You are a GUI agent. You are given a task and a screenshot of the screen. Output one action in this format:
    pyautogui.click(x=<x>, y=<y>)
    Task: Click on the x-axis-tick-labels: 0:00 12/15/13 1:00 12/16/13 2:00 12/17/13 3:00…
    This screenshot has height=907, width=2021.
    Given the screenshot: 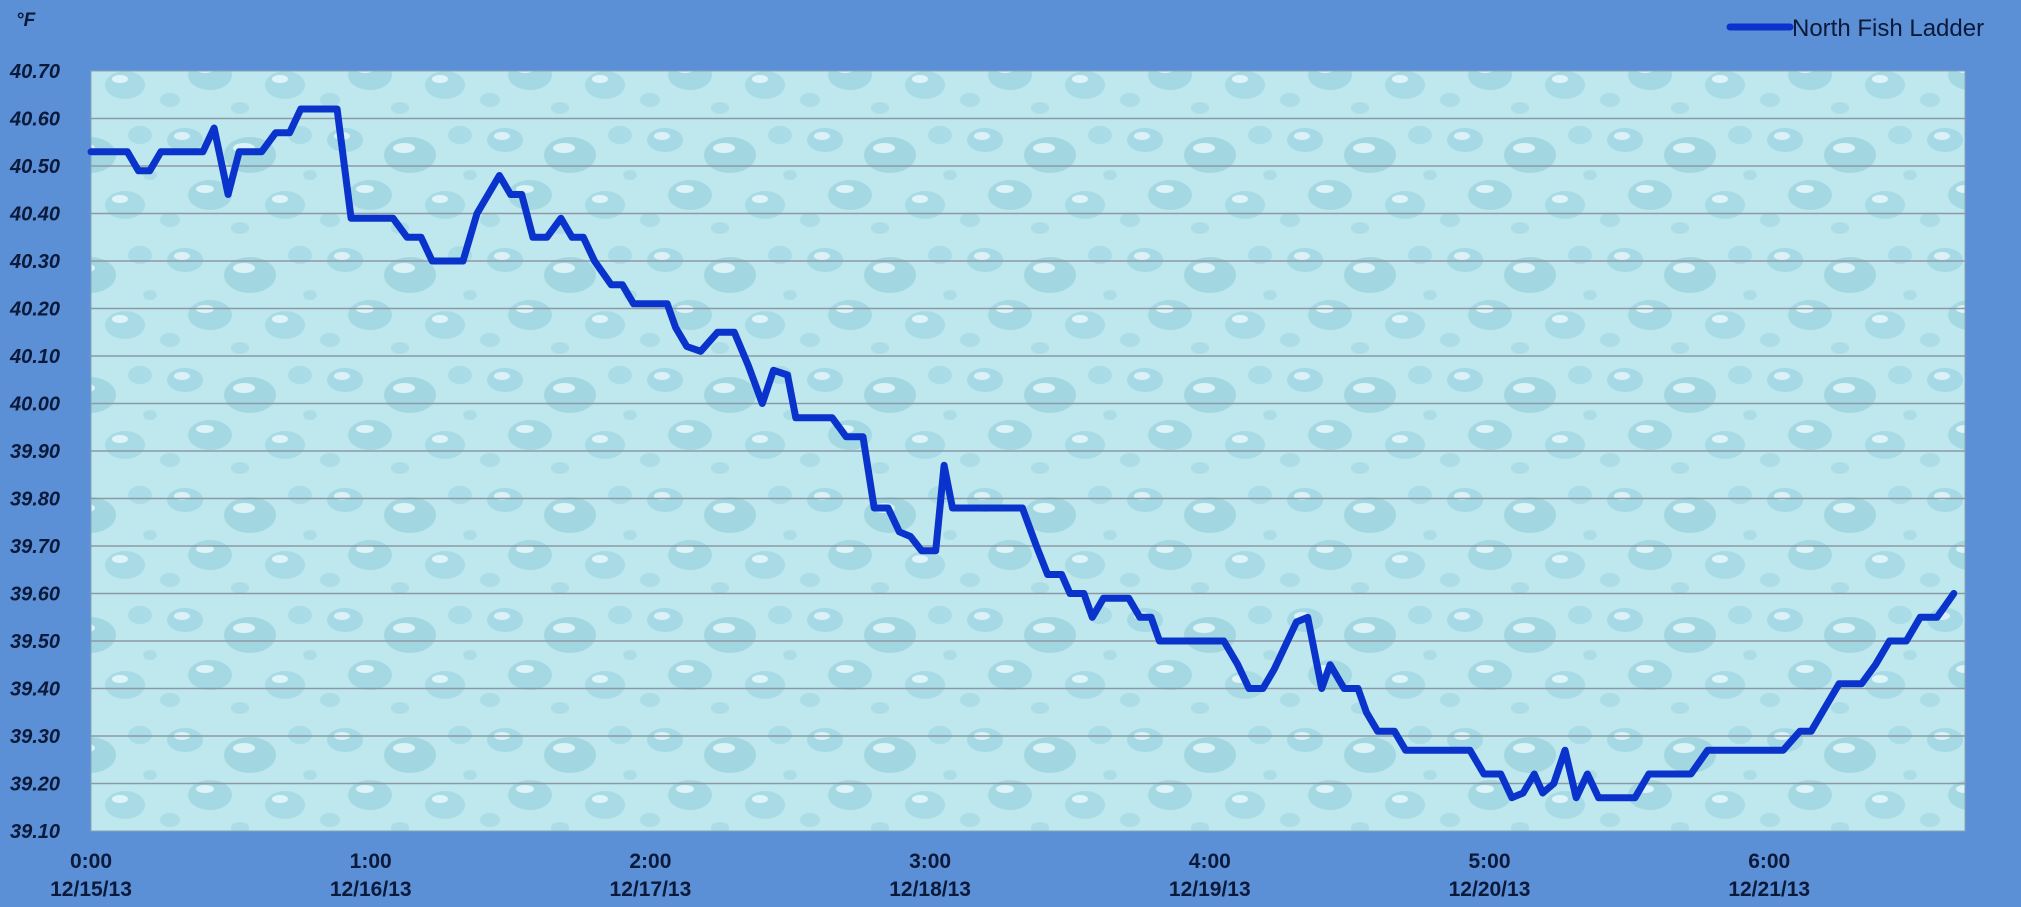 What is the action you would take?
    pyautogui.click(x=930, y=875)
    